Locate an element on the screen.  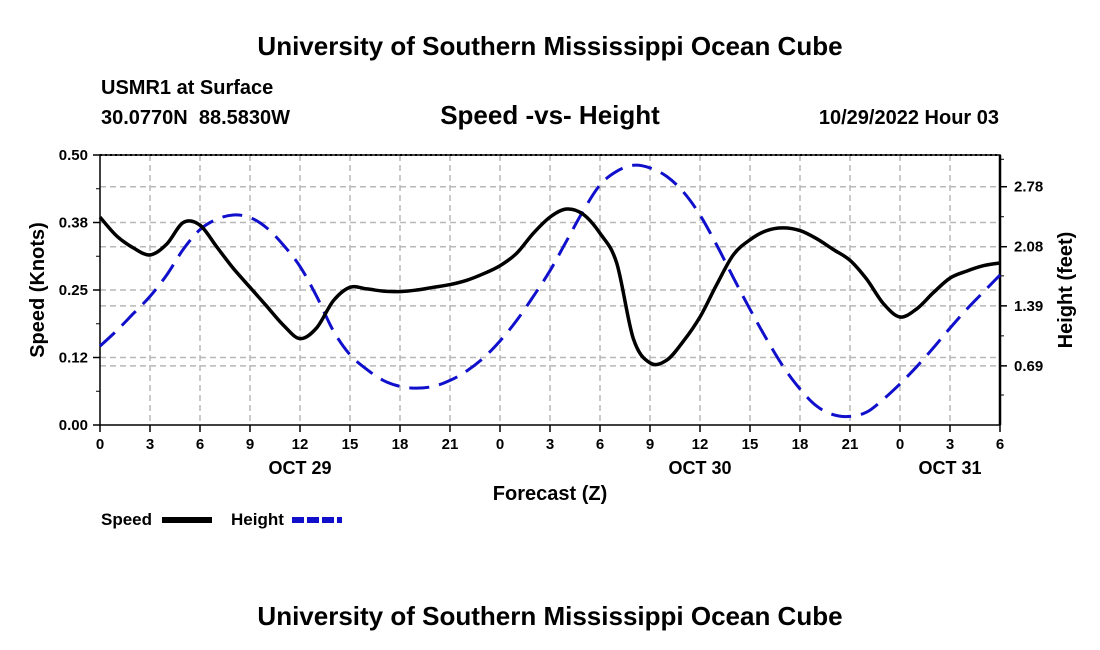
y-left-tick-label: 0.38 is located at coordinates (73, 223).